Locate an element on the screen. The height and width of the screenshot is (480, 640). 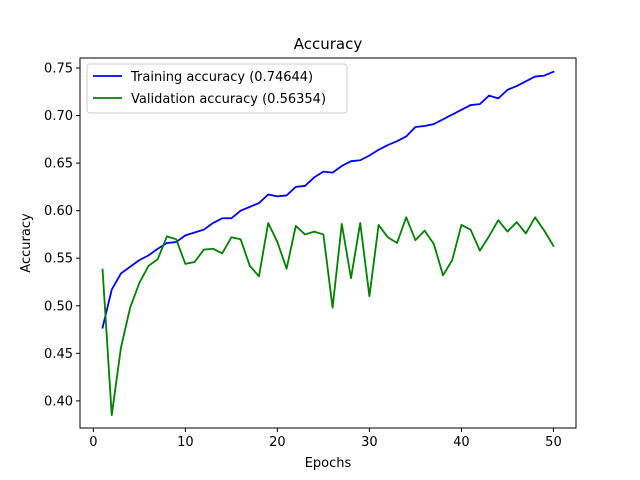
y-tick-label: 0.45 is located at coordinates (58, 354).